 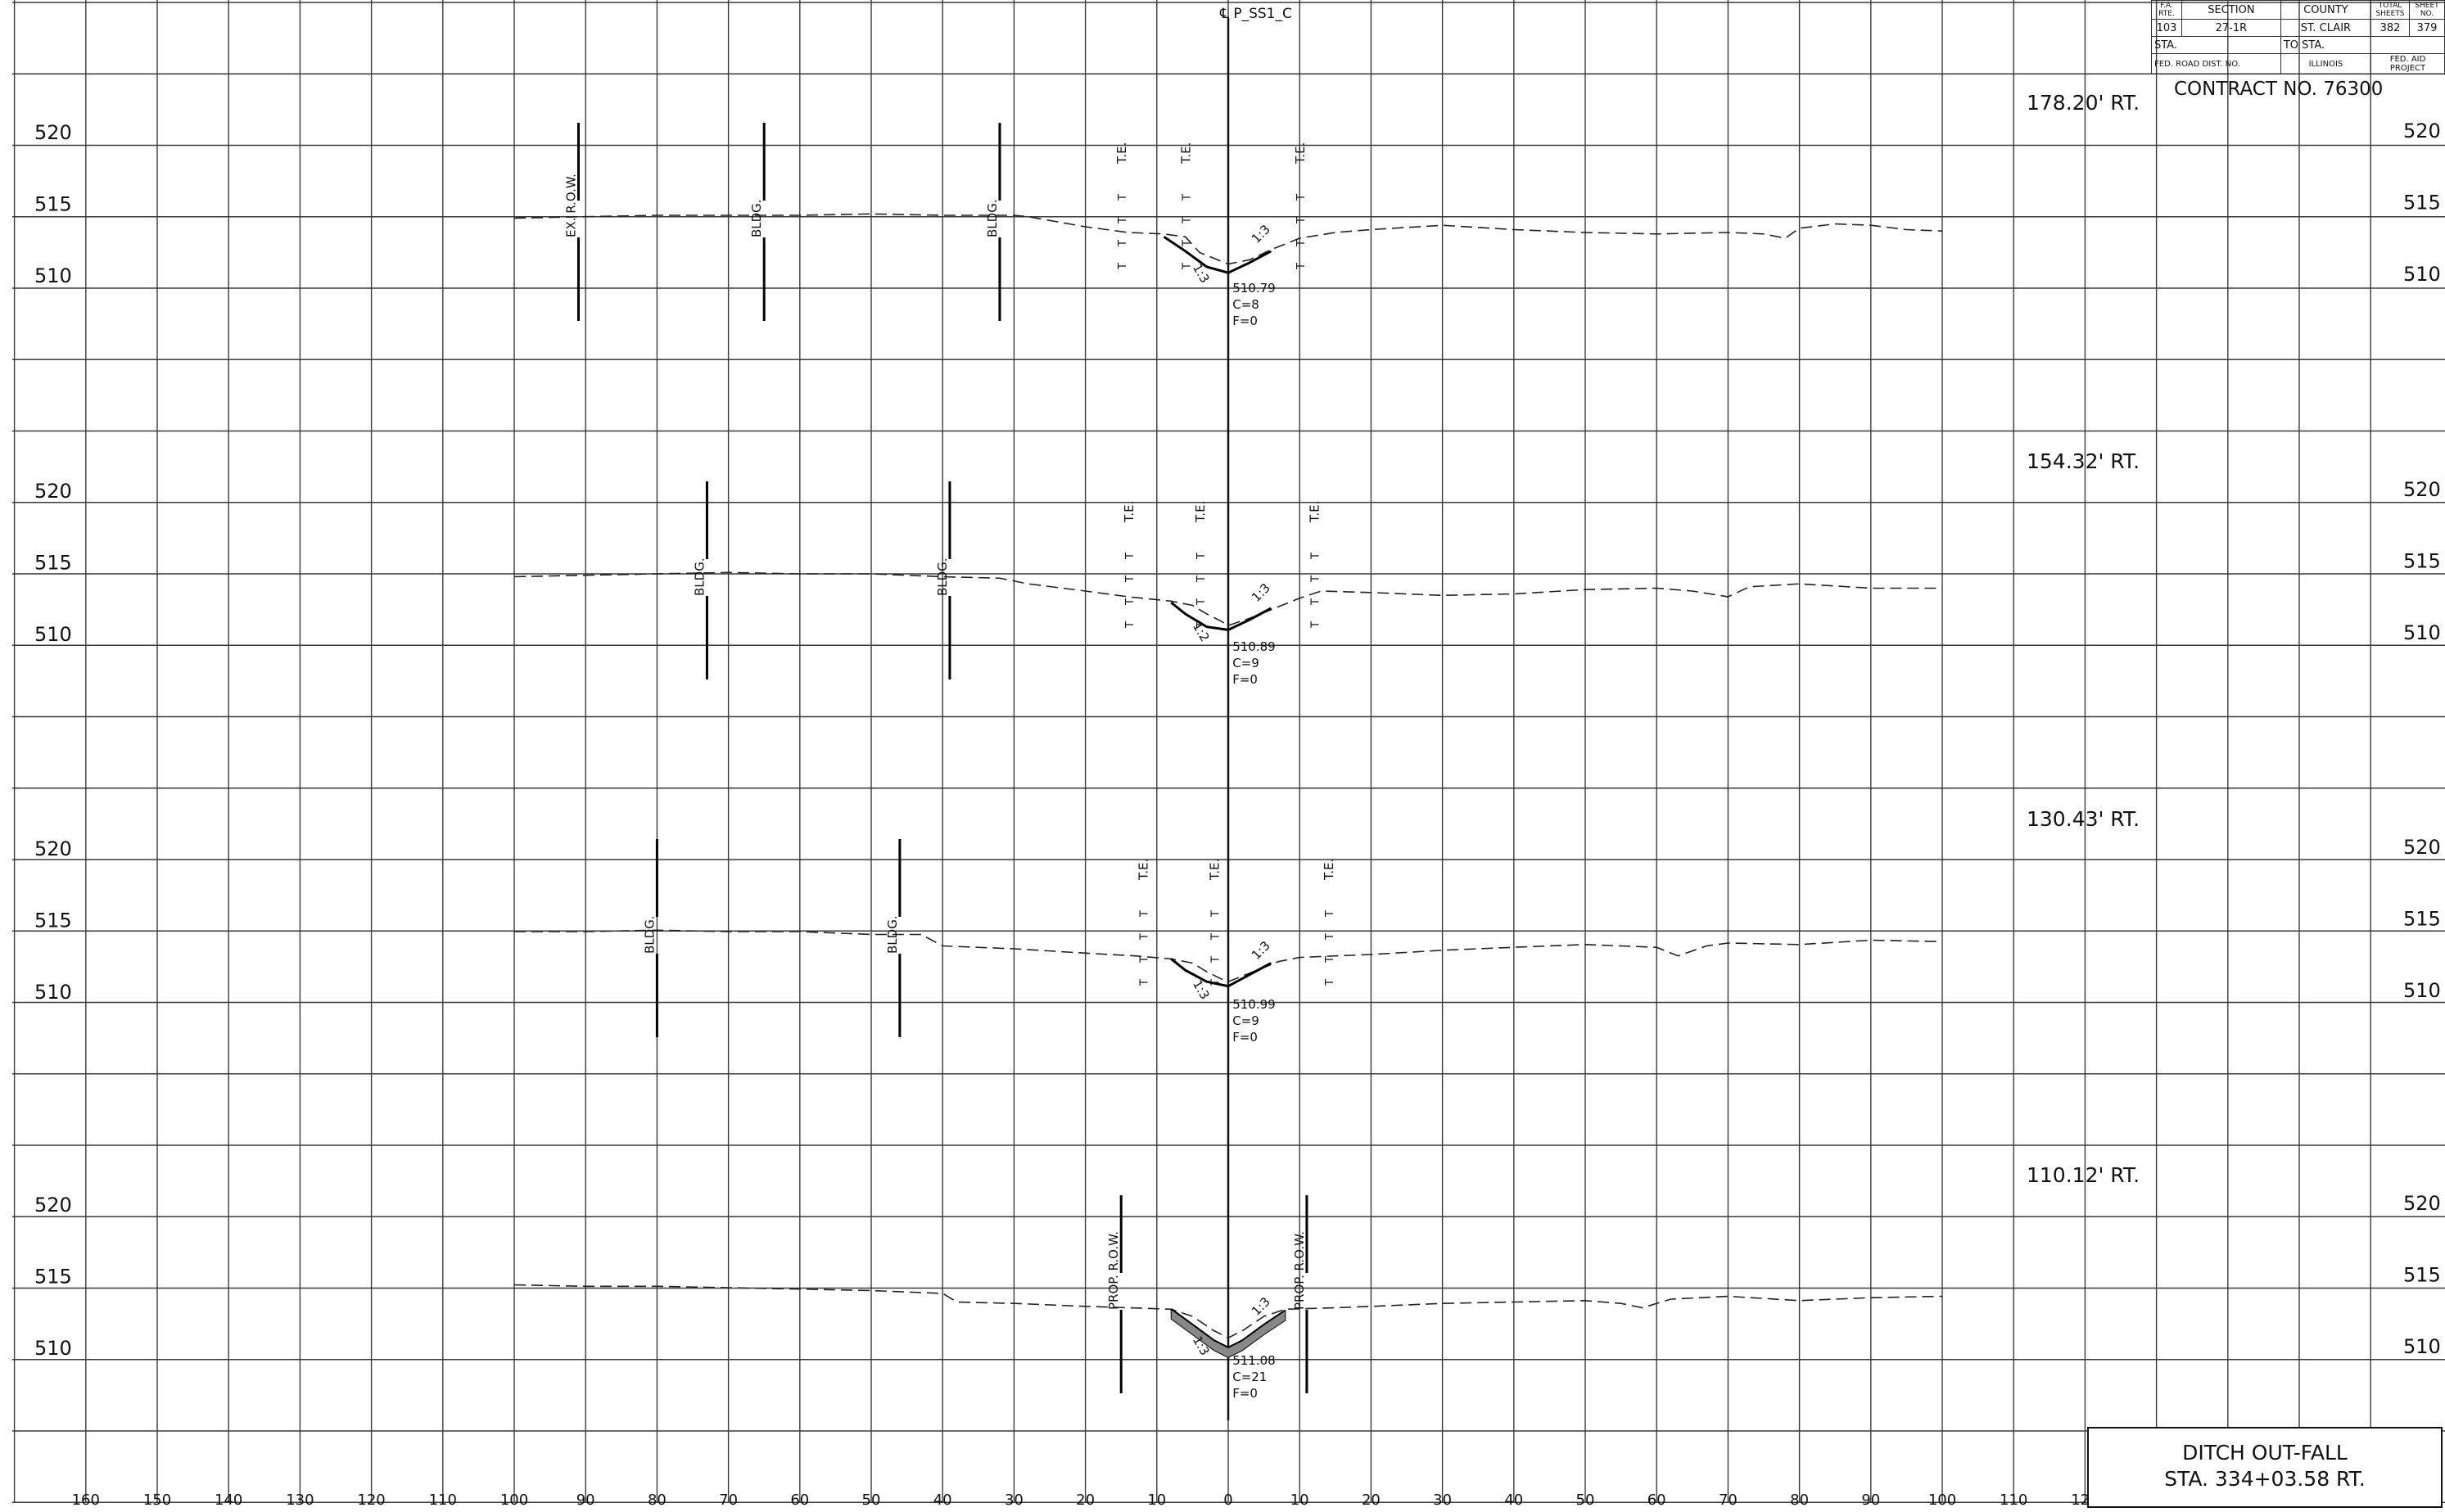 I want to click on section-value: 27-1R, so click(x=2231, y=28).